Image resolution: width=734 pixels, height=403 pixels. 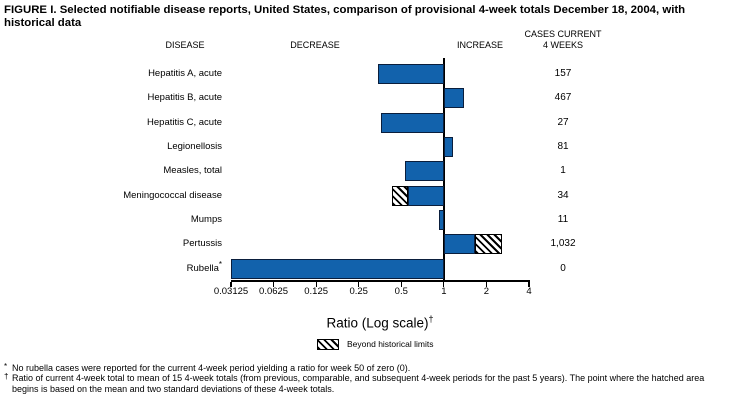 What do you see at coordinates (563, 73) in the screenshot?
I see `cases-value-hepatitis-a-acute: 157` at bounding box center [563, 73].